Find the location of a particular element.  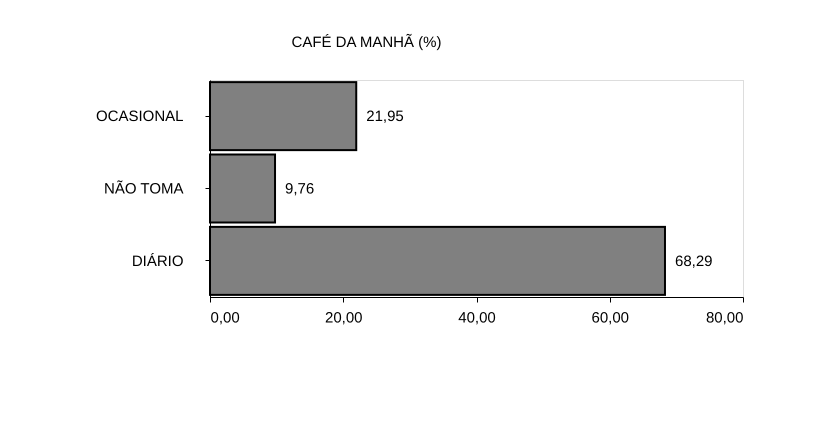

y-tick-label: DIÁRIO is located at coordinates (158, 261).